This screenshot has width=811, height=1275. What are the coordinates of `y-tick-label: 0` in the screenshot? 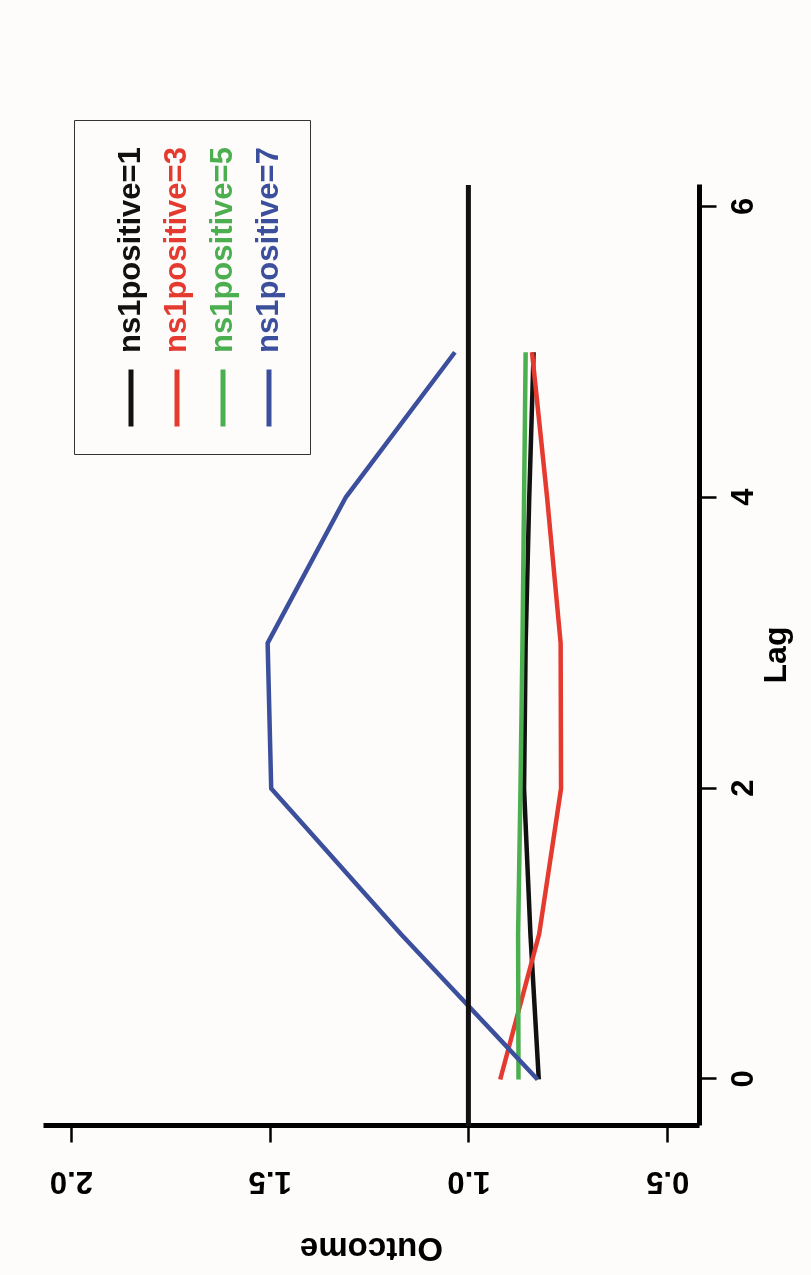 It's located at (742, 1079).